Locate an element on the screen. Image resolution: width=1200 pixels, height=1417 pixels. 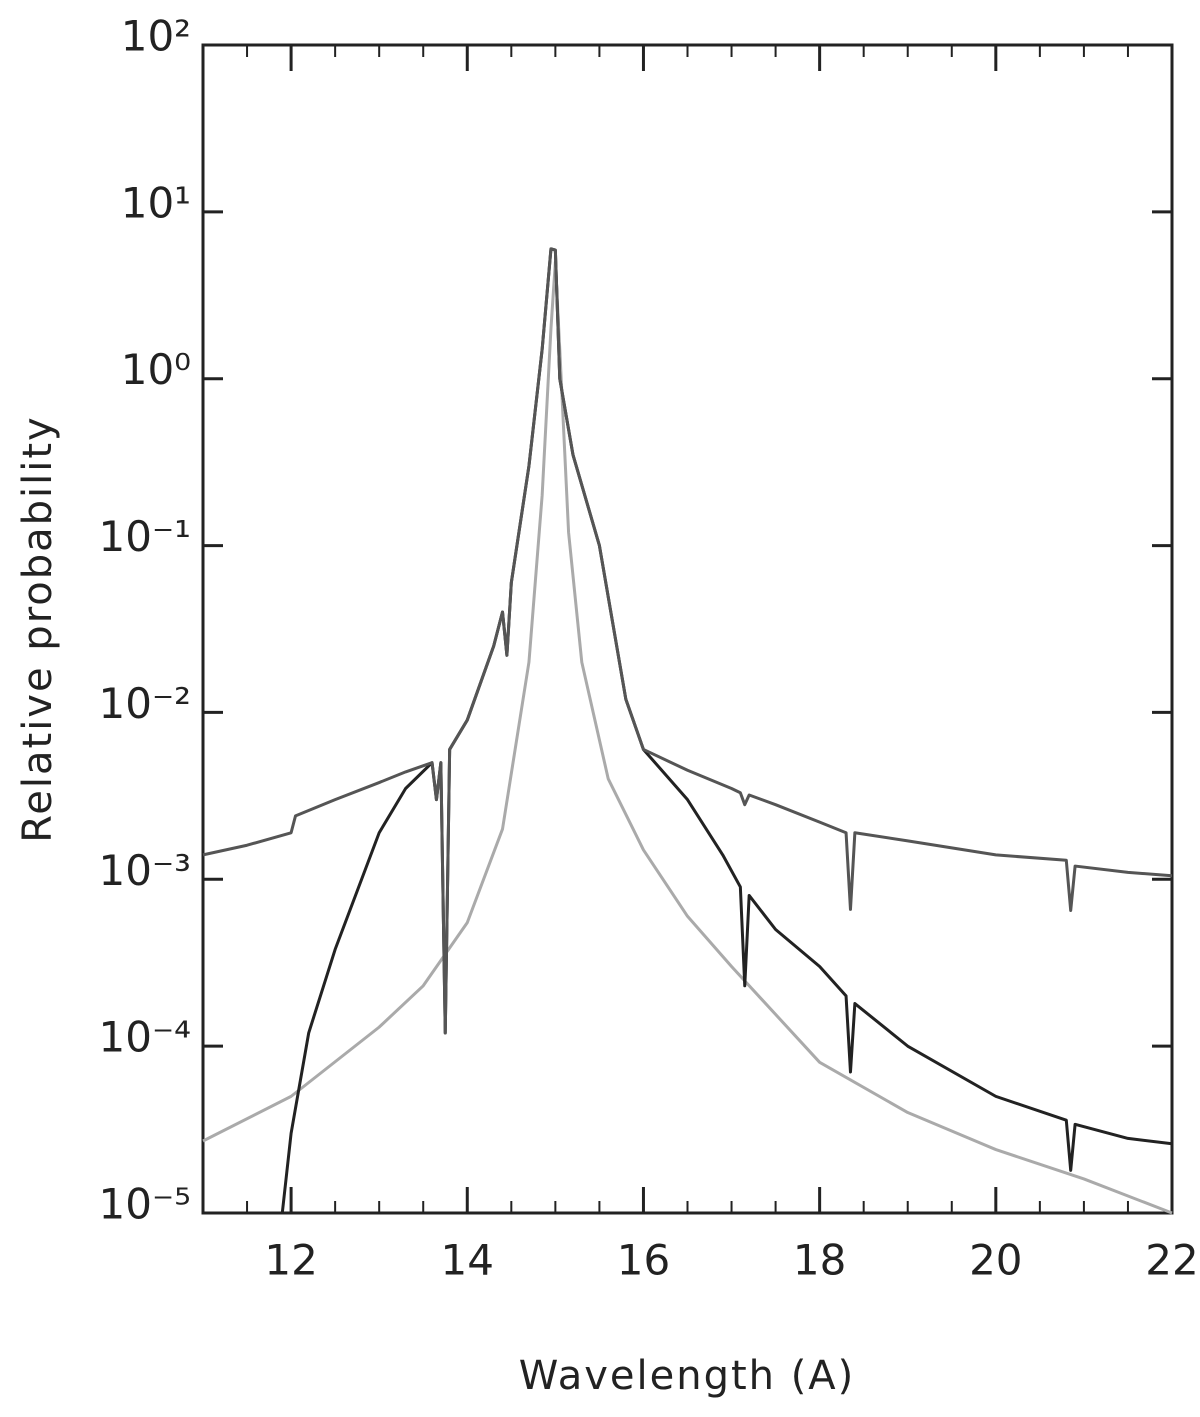
x-tick-label: 20 is located at coordinates (995, 1260).